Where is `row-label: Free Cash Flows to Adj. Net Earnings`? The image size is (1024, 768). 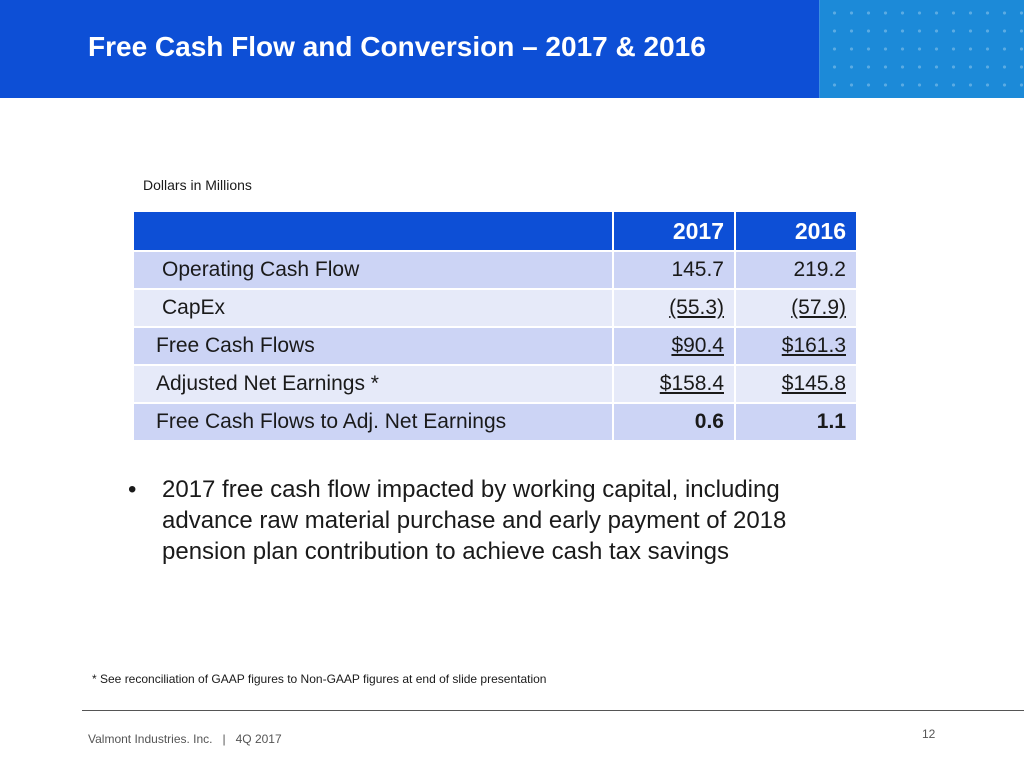 row-label: Free Cash Flows to Adj. Net Earnings is located at coordinates (373, 422).